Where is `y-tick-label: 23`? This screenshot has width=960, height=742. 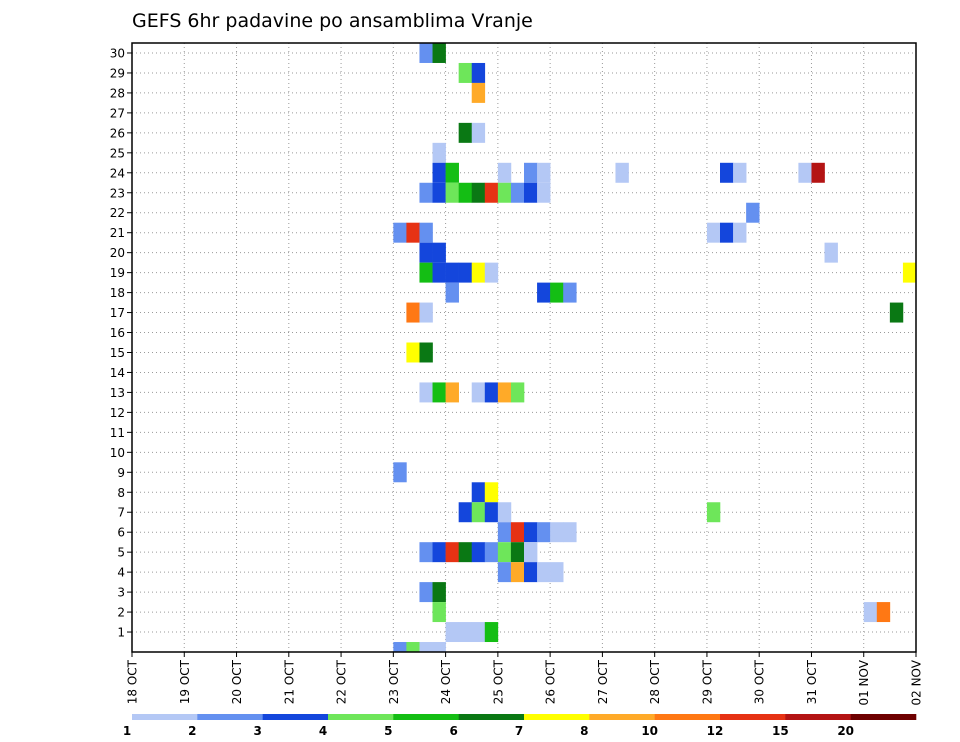 y-tick-label: 23 is located at coordinates (117, 193).